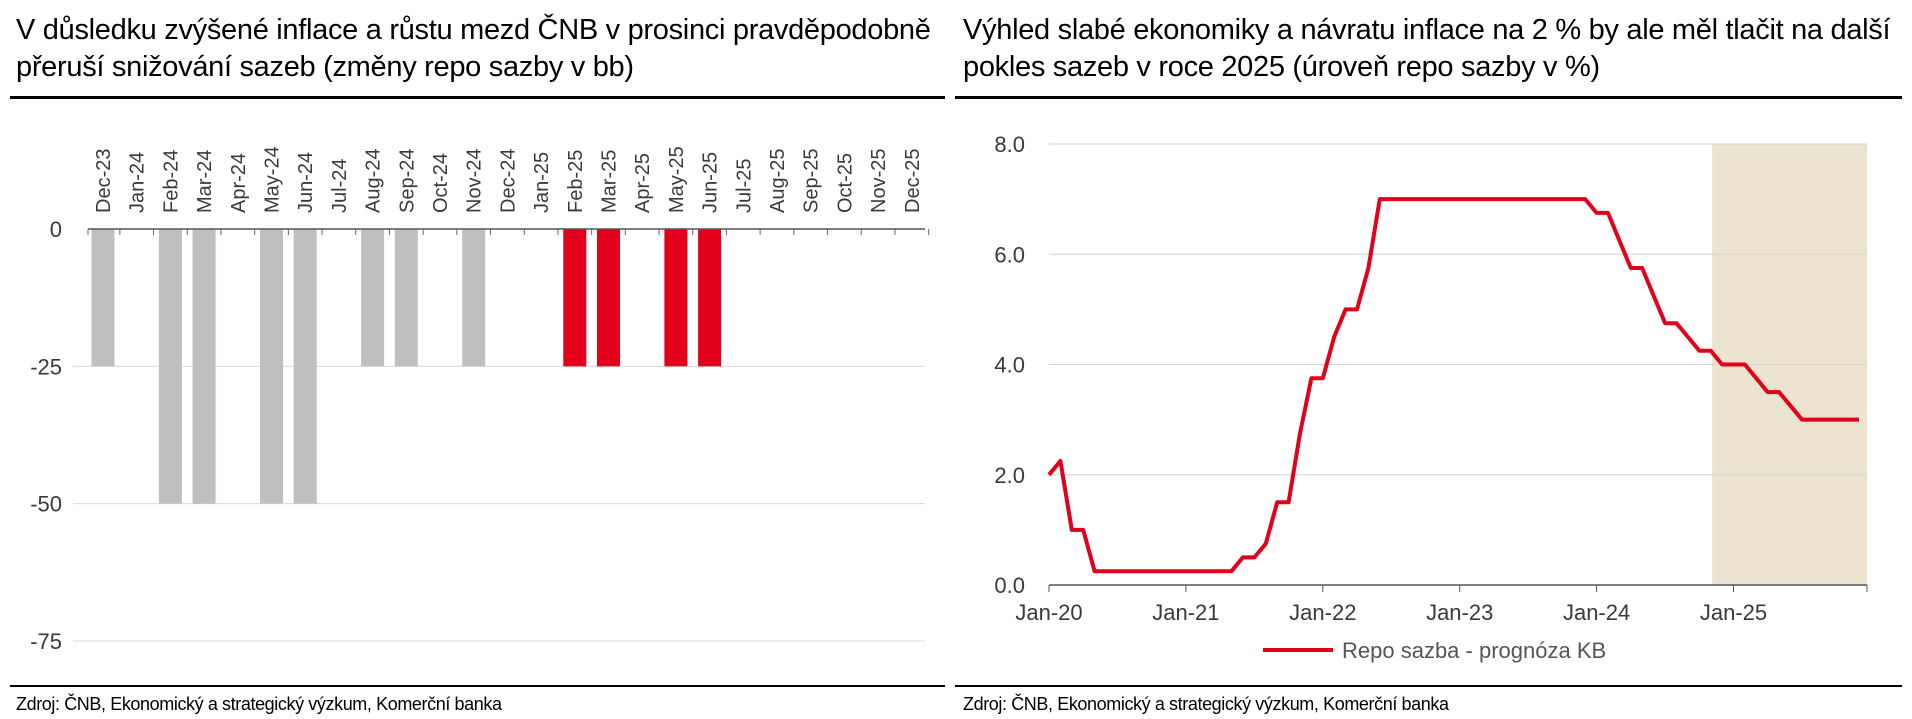 The image size is (1912, 719). What do you see at coordinates (340, 186) in the screenshot?
I see `bar-x-tick-label: Jul-24` at bounding box center [340, 186].